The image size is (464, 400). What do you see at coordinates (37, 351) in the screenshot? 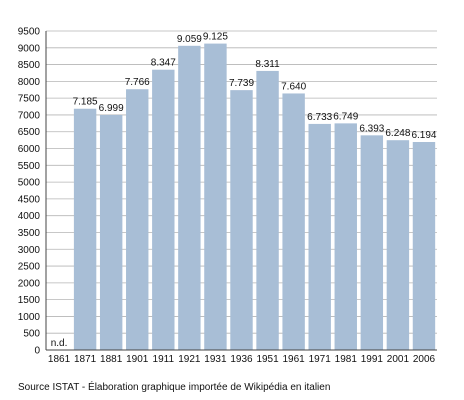
I see `y-tick-label: 0` at bounding box center [37, 351].